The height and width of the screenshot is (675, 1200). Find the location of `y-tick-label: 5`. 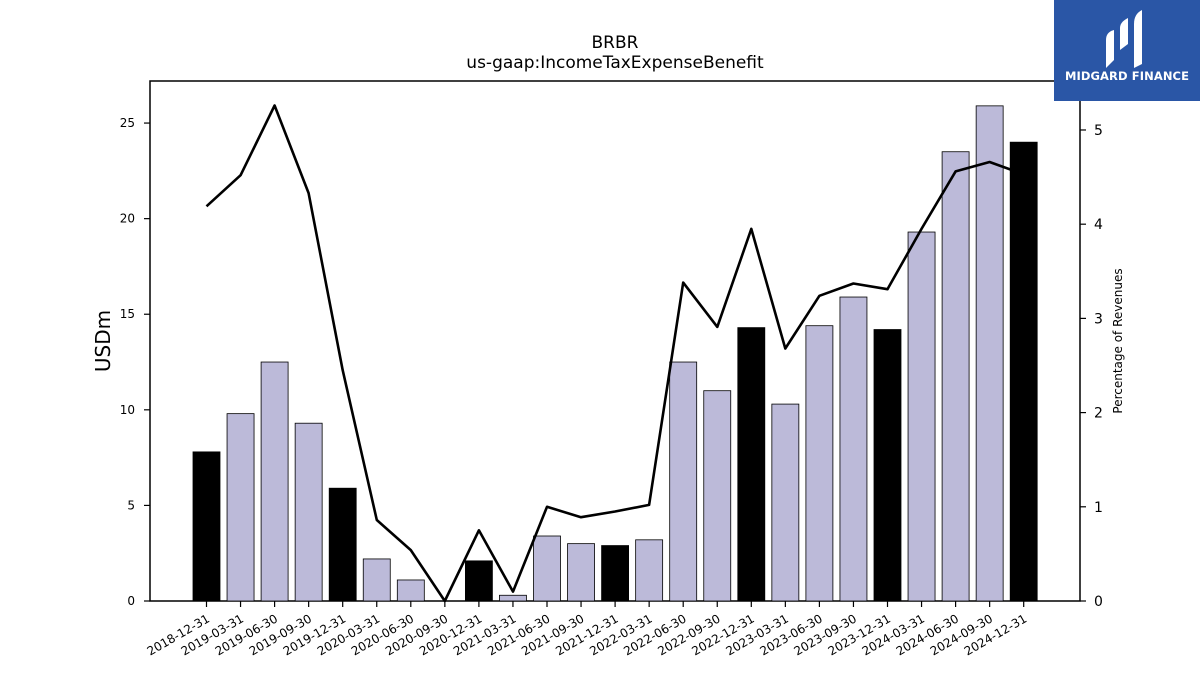

y-tick-label: 5 is located at coordinates (131, 505).